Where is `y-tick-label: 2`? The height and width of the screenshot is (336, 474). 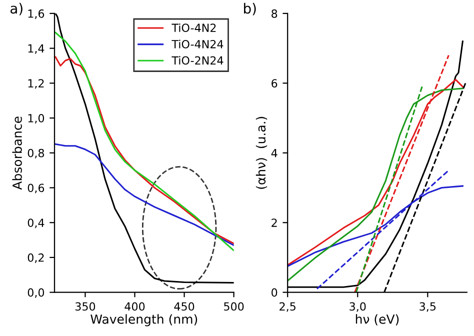 y-tick-label: 2 is located at coordinates (274, 222).